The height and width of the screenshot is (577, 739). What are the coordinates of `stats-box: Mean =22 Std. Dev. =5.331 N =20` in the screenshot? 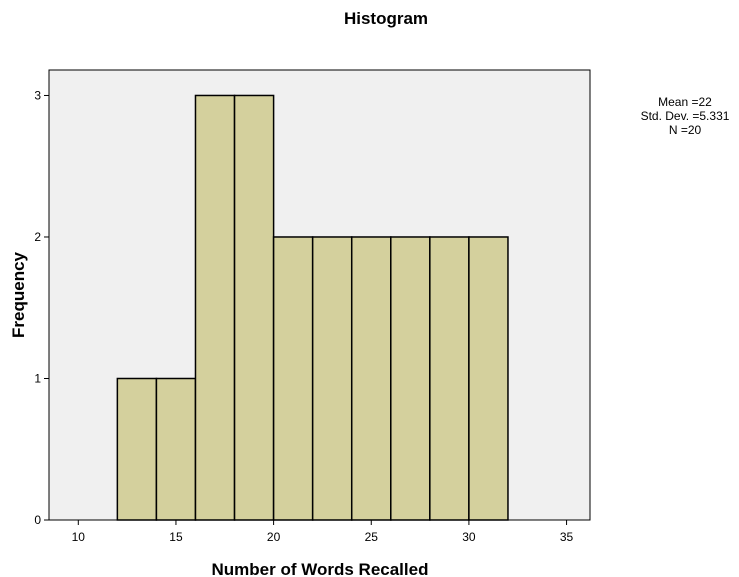 It's located at (685, 116).